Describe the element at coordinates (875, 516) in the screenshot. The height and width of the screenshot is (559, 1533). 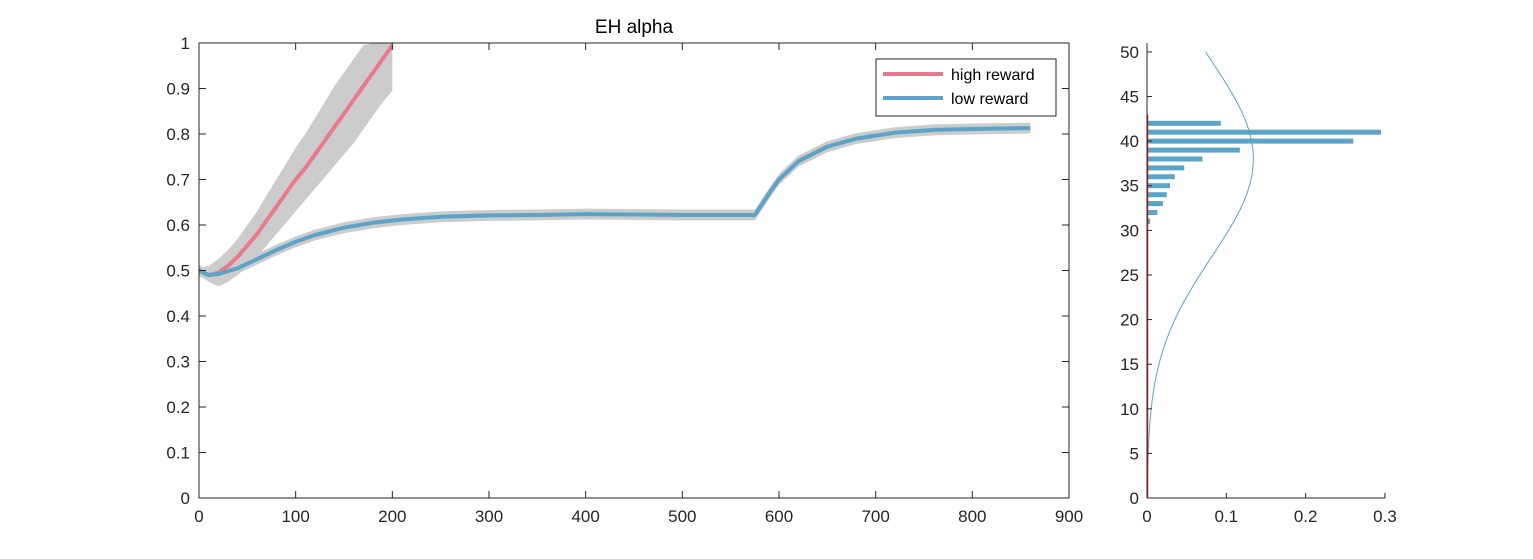
I see `x-tick-label: 700` at that location.